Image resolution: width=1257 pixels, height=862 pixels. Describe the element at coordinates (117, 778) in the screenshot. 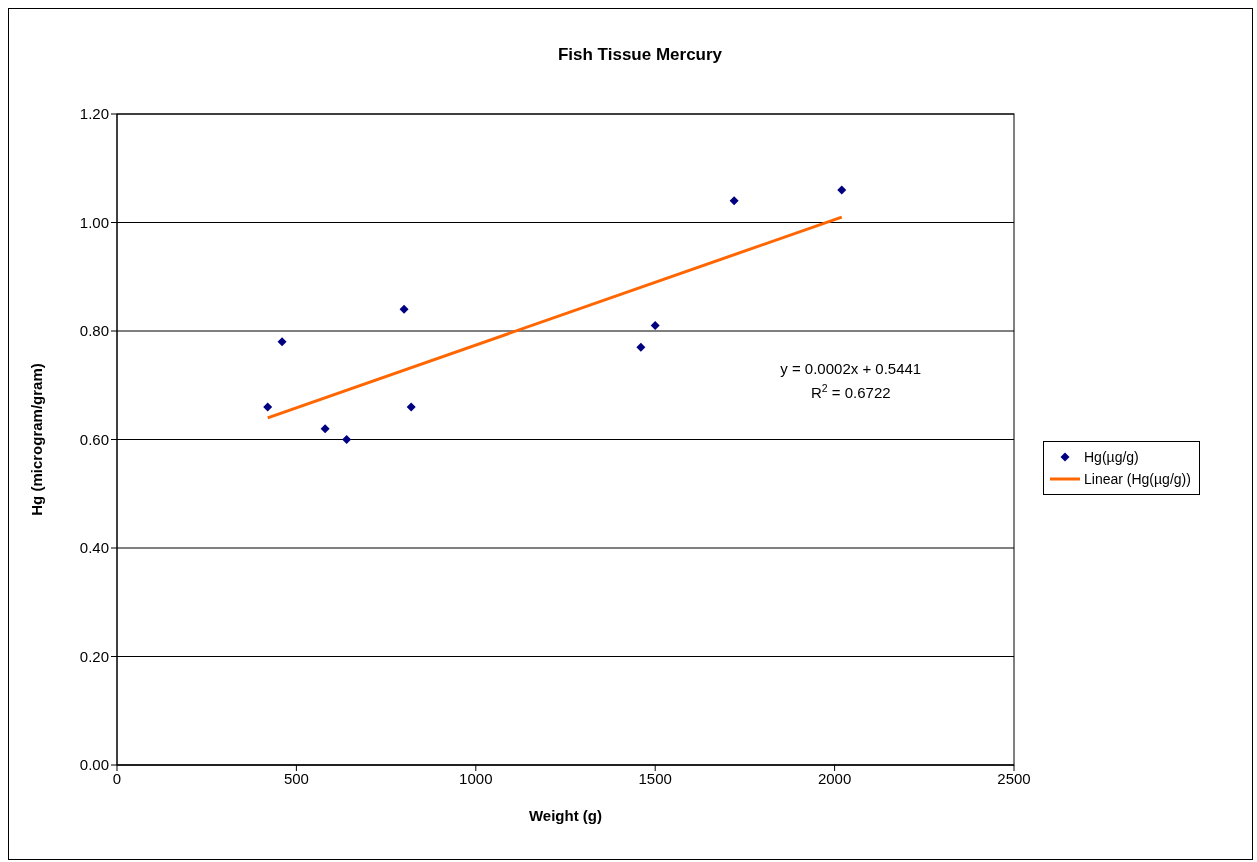

I see `x-tick-label: 0` at that location.